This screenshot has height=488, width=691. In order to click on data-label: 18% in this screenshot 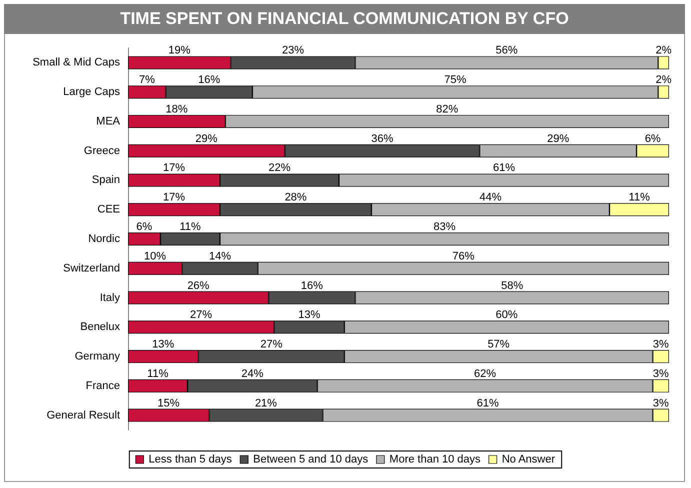, I will do `click(177, 109)`.